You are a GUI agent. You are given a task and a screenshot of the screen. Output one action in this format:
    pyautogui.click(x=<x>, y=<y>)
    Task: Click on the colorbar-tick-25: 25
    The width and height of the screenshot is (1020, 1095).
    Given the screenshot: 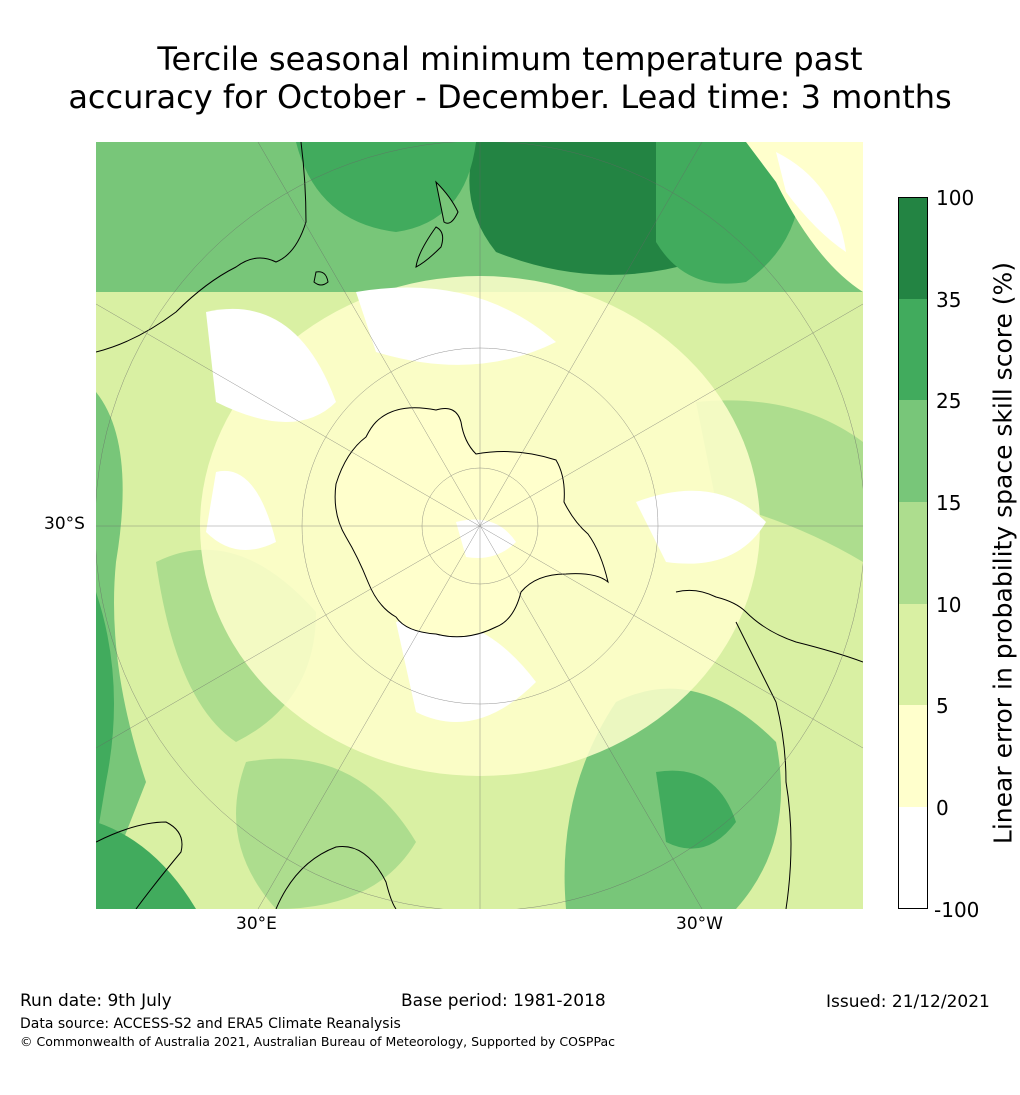 What is the action you would take?
    pyautogui.click(x=949, y=401)
    